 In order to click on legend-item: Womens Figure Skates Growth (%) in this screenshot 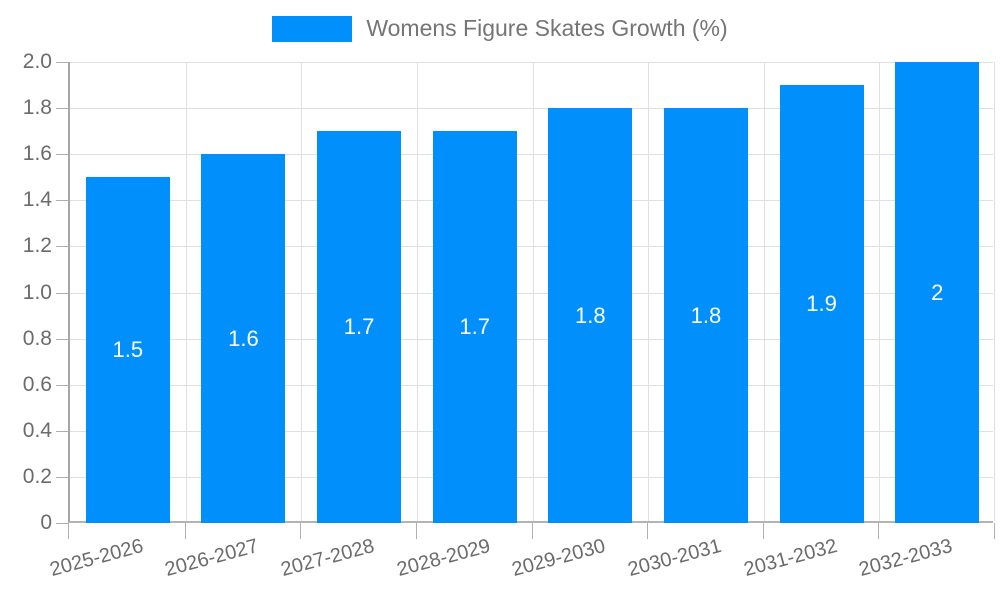, I will do `click(500, 29)`.